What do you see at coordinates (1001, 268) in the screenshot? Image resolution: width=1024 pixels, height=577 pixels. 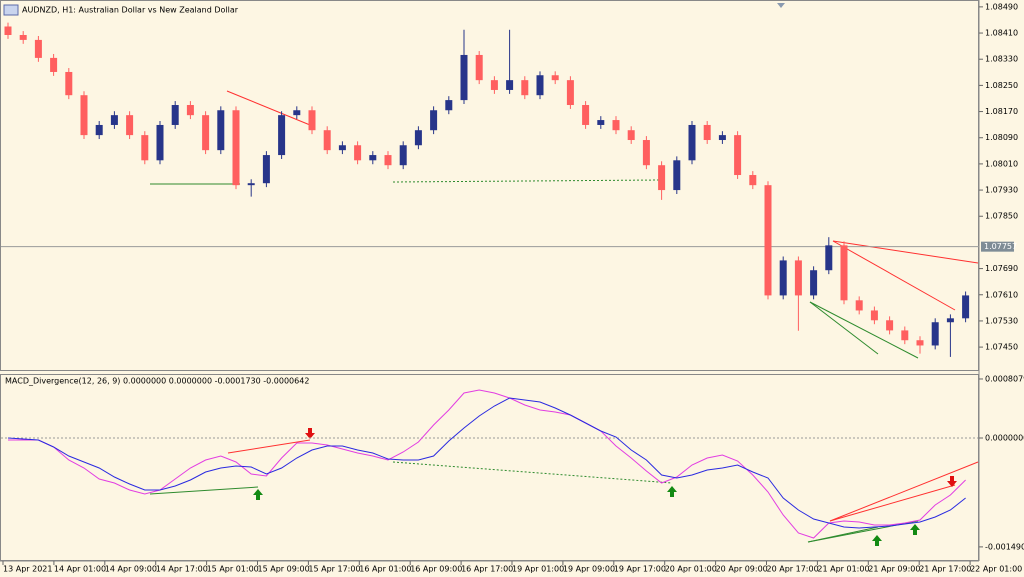 I see `y-tick-label: 1.07690` at bounding box center [1001, 268].